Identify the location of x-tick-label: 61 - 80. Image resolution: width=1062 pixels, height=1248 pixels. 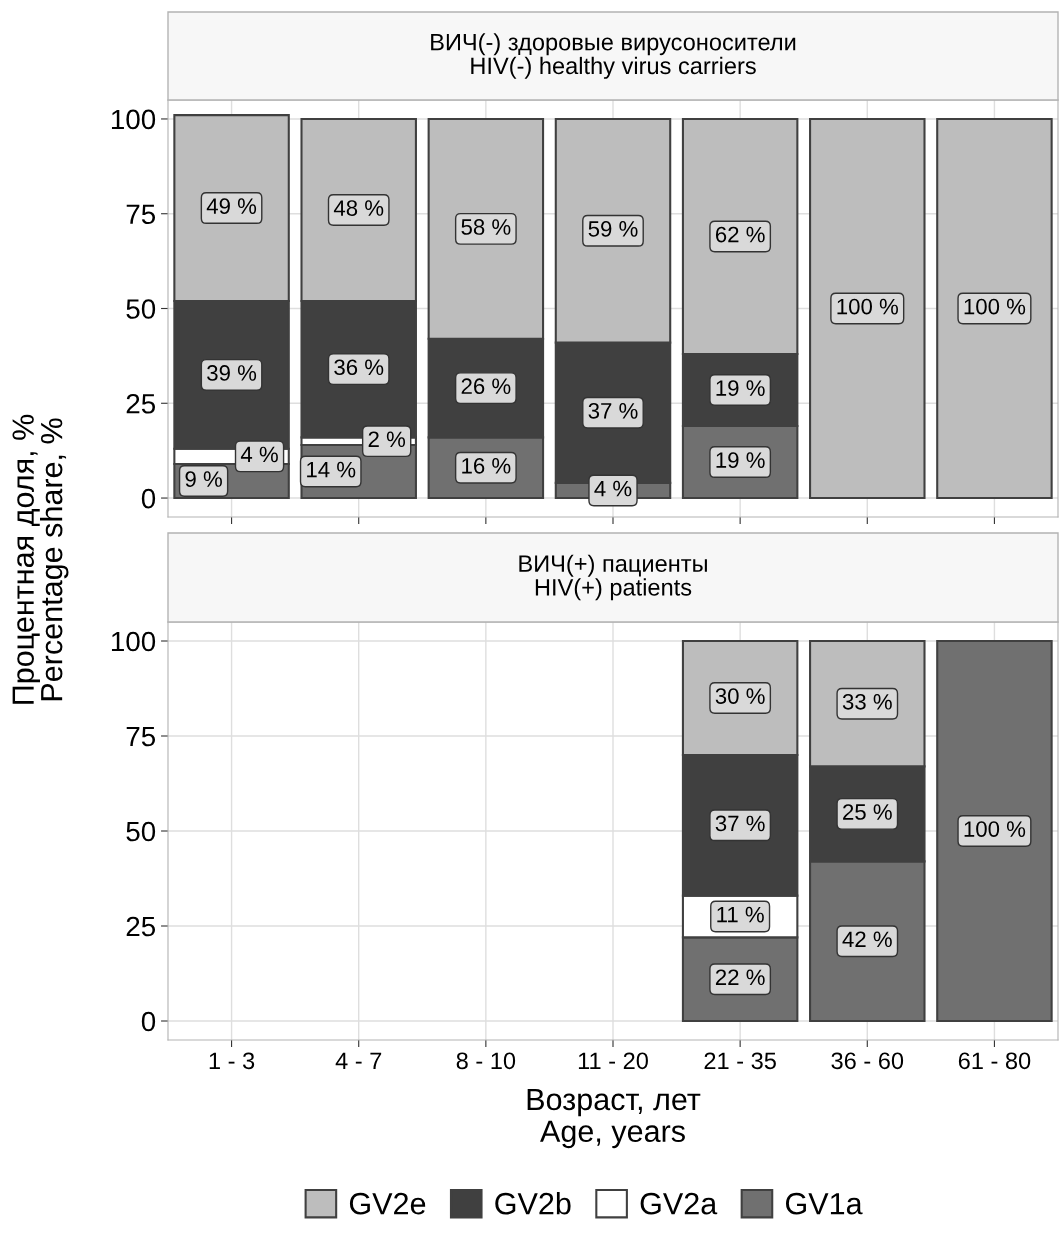
(994, 1061).